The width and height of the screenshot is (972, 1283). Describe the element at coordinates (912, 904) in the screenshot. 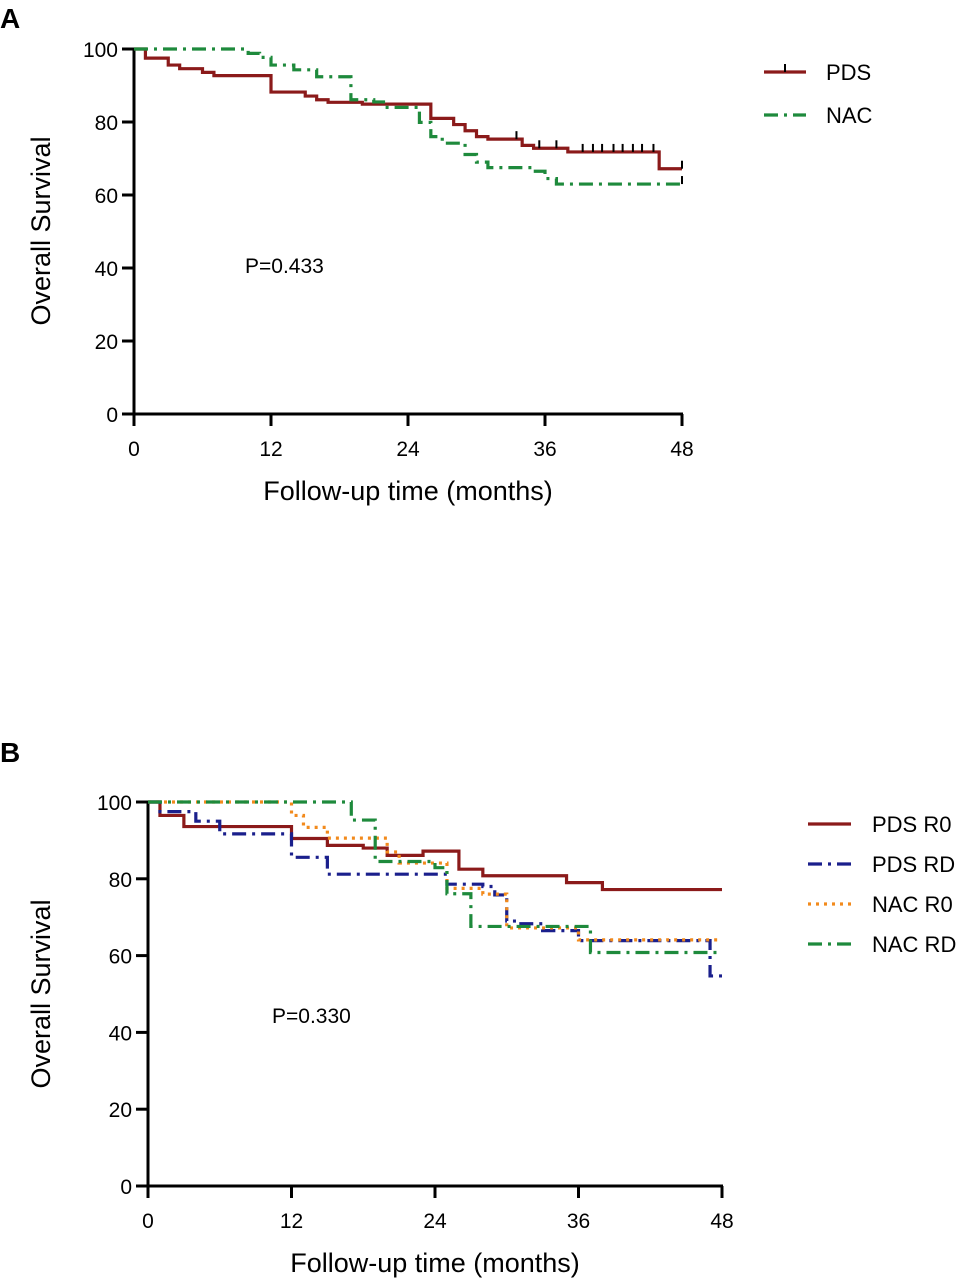

I see `legend-label-nac-r0: NAC R0` at that location.